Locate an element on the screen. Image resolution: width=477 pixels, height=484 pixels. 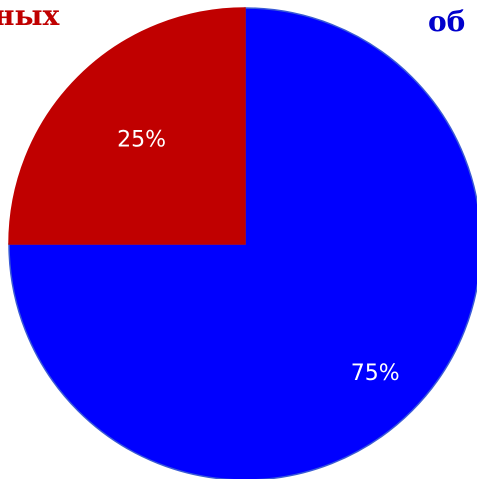
top-left-text-fragment: ных is located at coordinates (30, 16).